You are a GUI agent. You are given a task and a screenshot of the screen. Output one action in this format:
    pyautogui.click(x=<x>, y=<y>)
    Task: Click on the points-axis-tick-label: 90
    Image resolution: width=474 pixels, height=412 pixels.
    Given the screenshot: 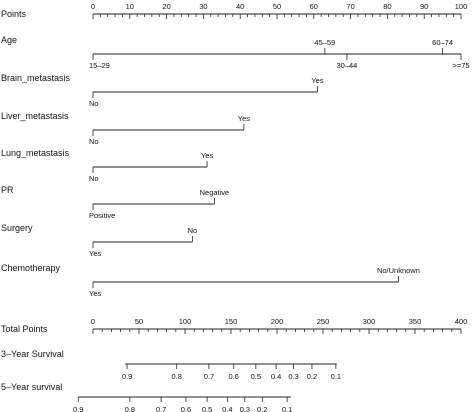 What is the action you would take?
    pyautogui.click(x=424, y=6)
    